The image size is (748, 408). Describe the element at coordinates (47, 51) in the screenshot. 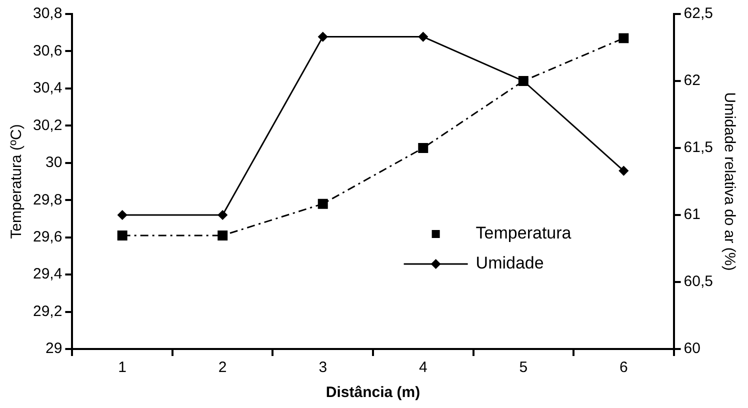

I see `y-tick-label: 30,6` at that location.